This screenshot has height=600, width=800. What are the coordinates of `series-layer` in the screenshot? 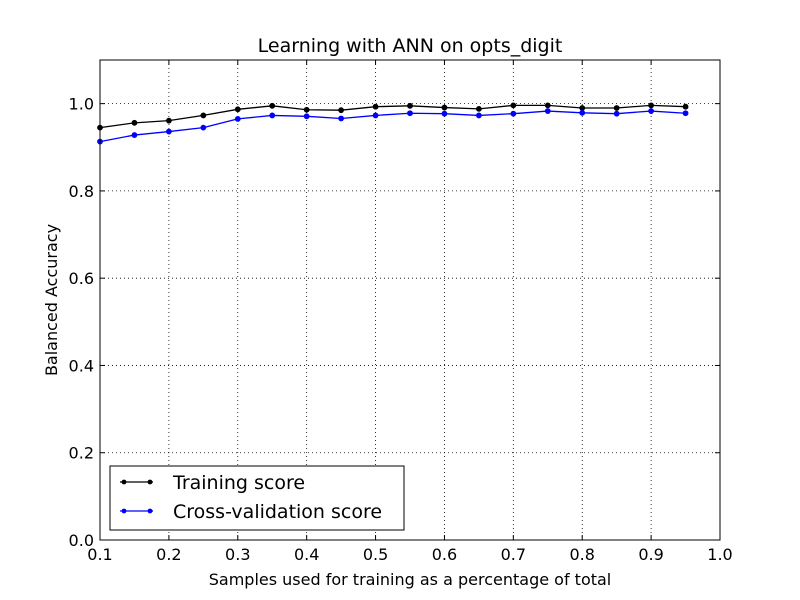 It's located at (393, 123).